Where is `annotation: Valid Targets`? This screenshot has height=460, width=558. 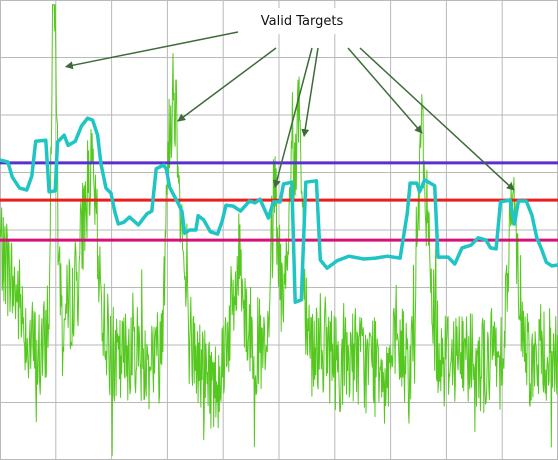 annotation: Valid Targets is located at coordinates (314, 21).